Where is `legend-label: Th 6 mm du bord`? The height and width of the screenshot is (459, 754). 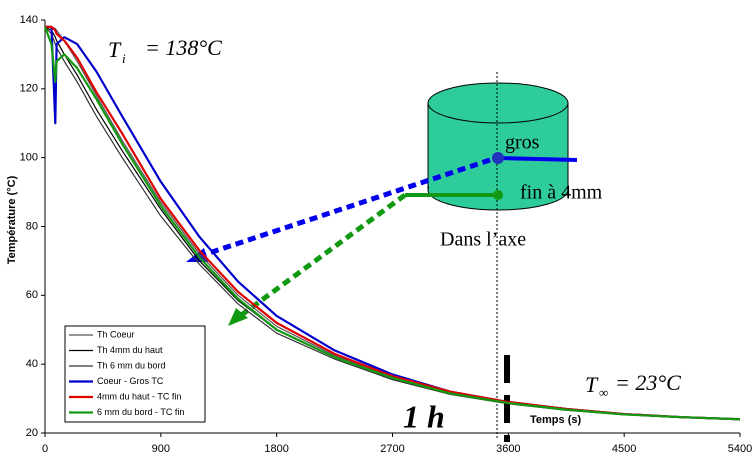
legend-label: Th 6 mm du bord is located at coordinates (131, 365).